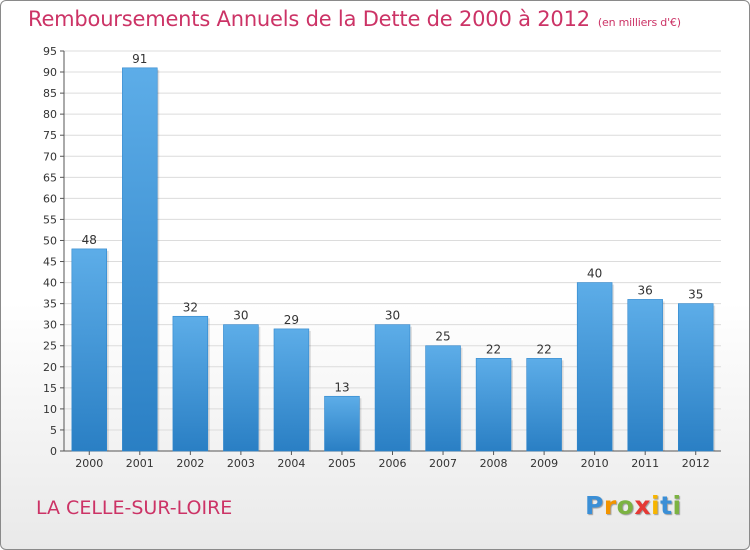 This screenshot has height=550, width=750. Describe the element at coordinates (543, 349) in the screenshot. I see `value-label-2009: 22` at that location.